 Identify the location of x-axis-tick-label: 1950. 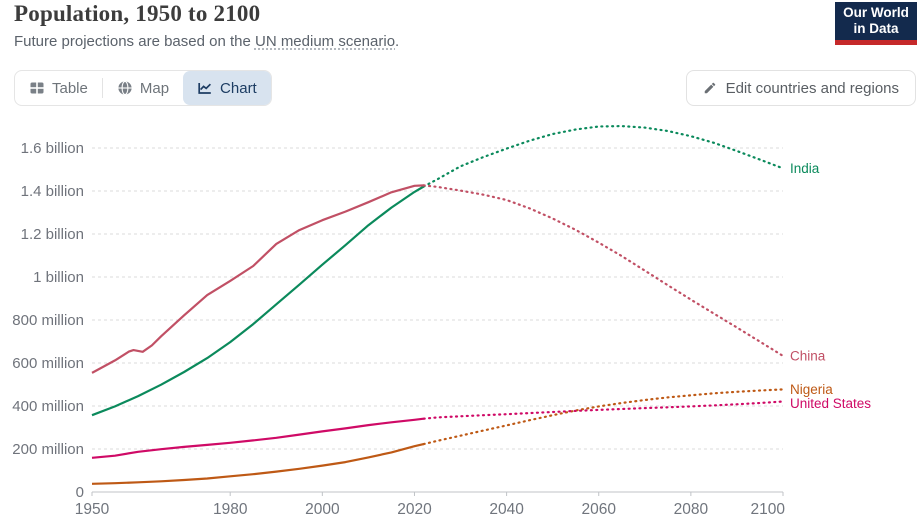
(92, 509).